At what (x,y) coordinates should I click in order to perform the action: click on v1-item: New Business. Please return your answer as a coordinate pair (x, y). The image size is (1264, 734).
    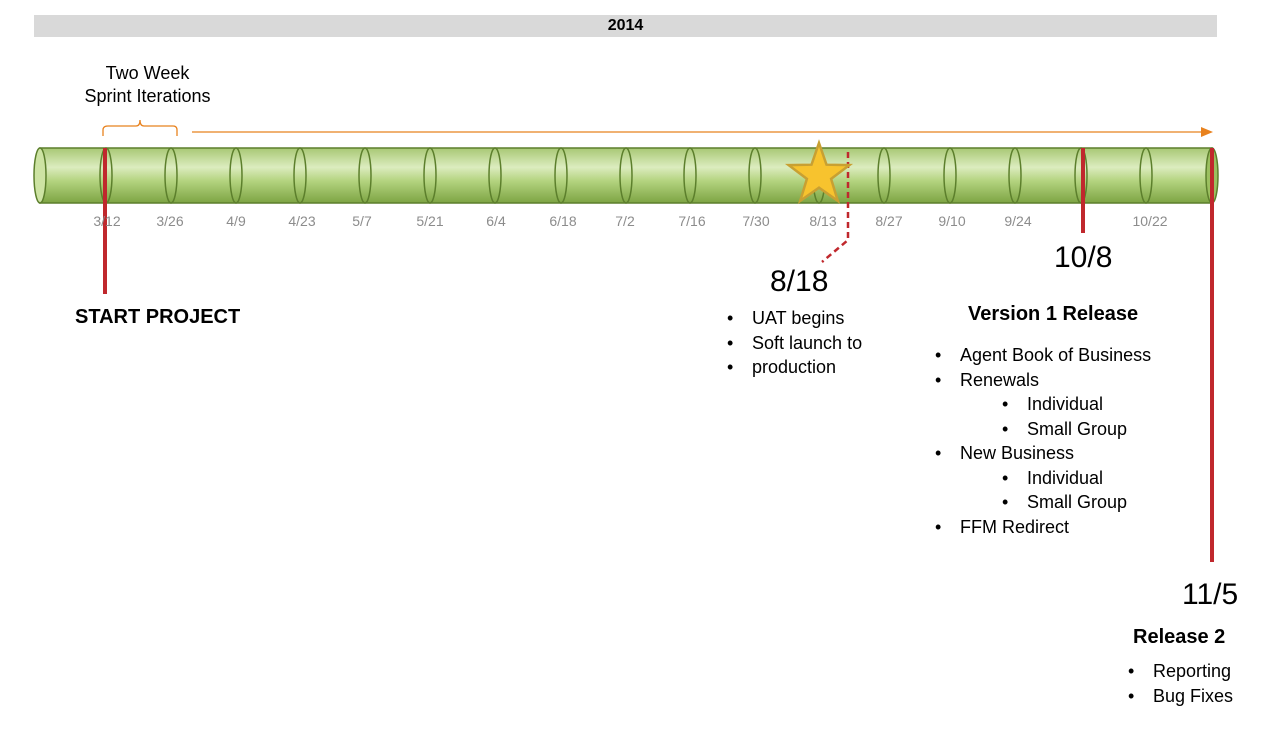
    Looking at the image, I should click on (1068, 453).